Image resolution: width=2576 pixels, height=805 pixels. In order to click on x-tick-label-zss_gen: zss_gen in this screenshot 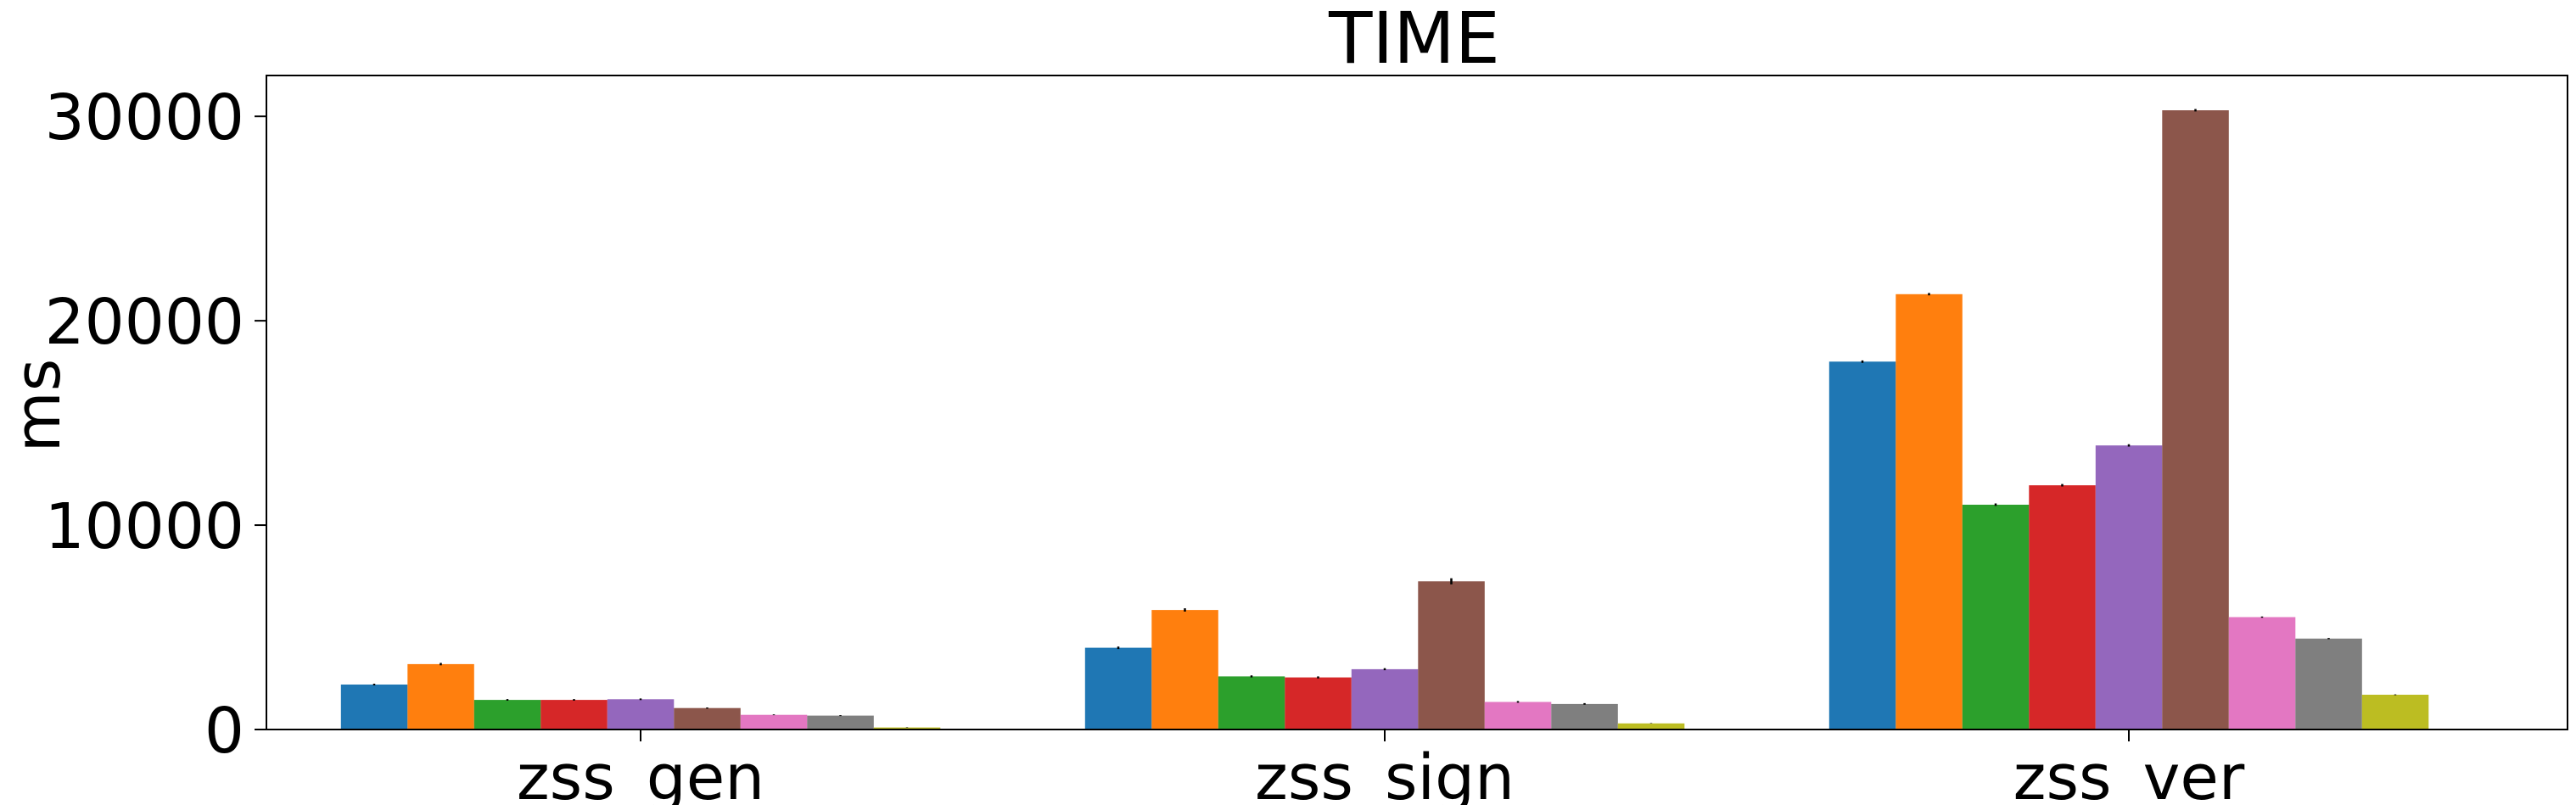, I will do `click(640, 773)`.